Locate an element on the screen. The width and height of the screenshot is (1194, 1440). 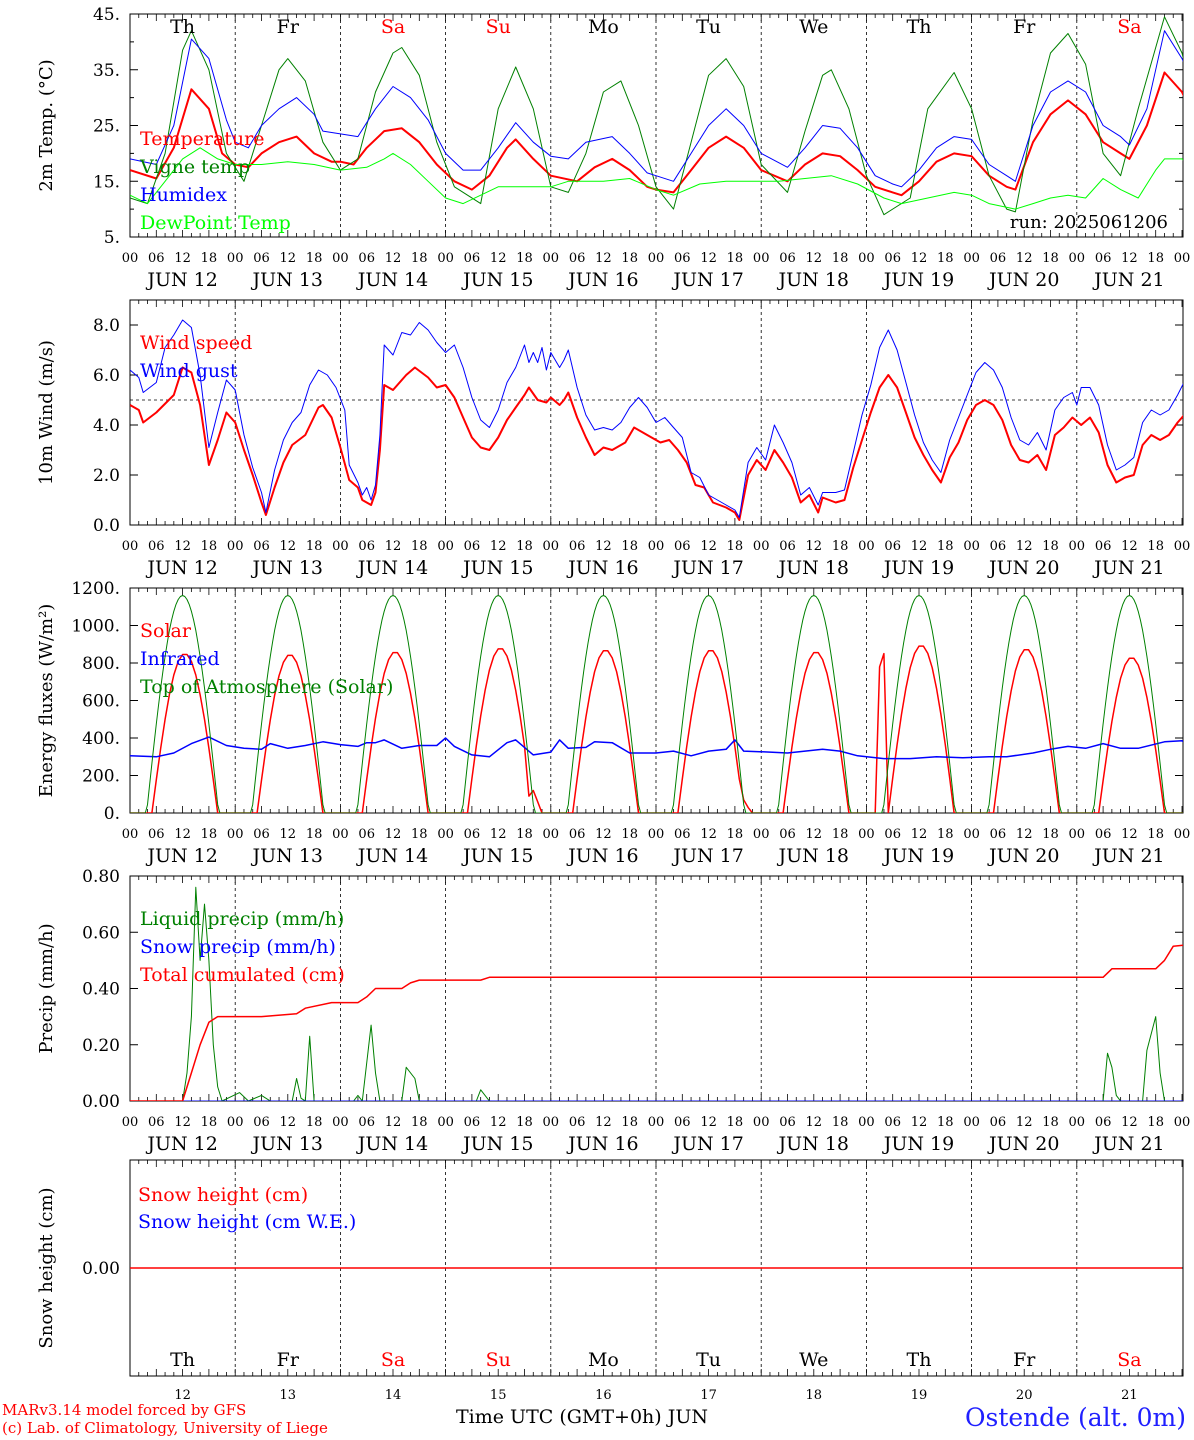
weekday-label-bottom: Su is located at coordinates (498, 1360).